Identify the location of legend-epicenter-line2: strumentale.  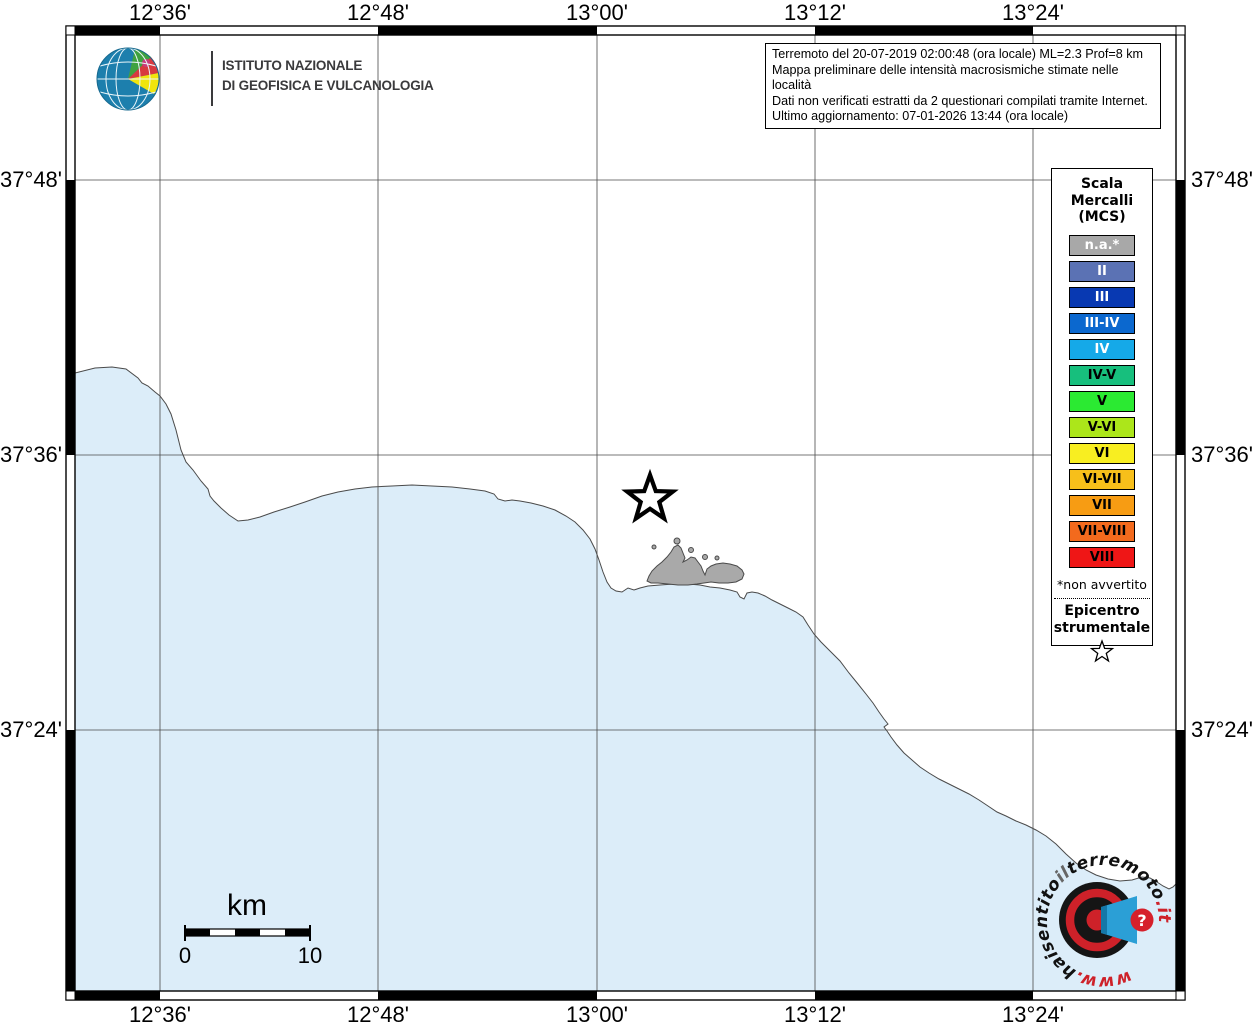
(1102, 627).